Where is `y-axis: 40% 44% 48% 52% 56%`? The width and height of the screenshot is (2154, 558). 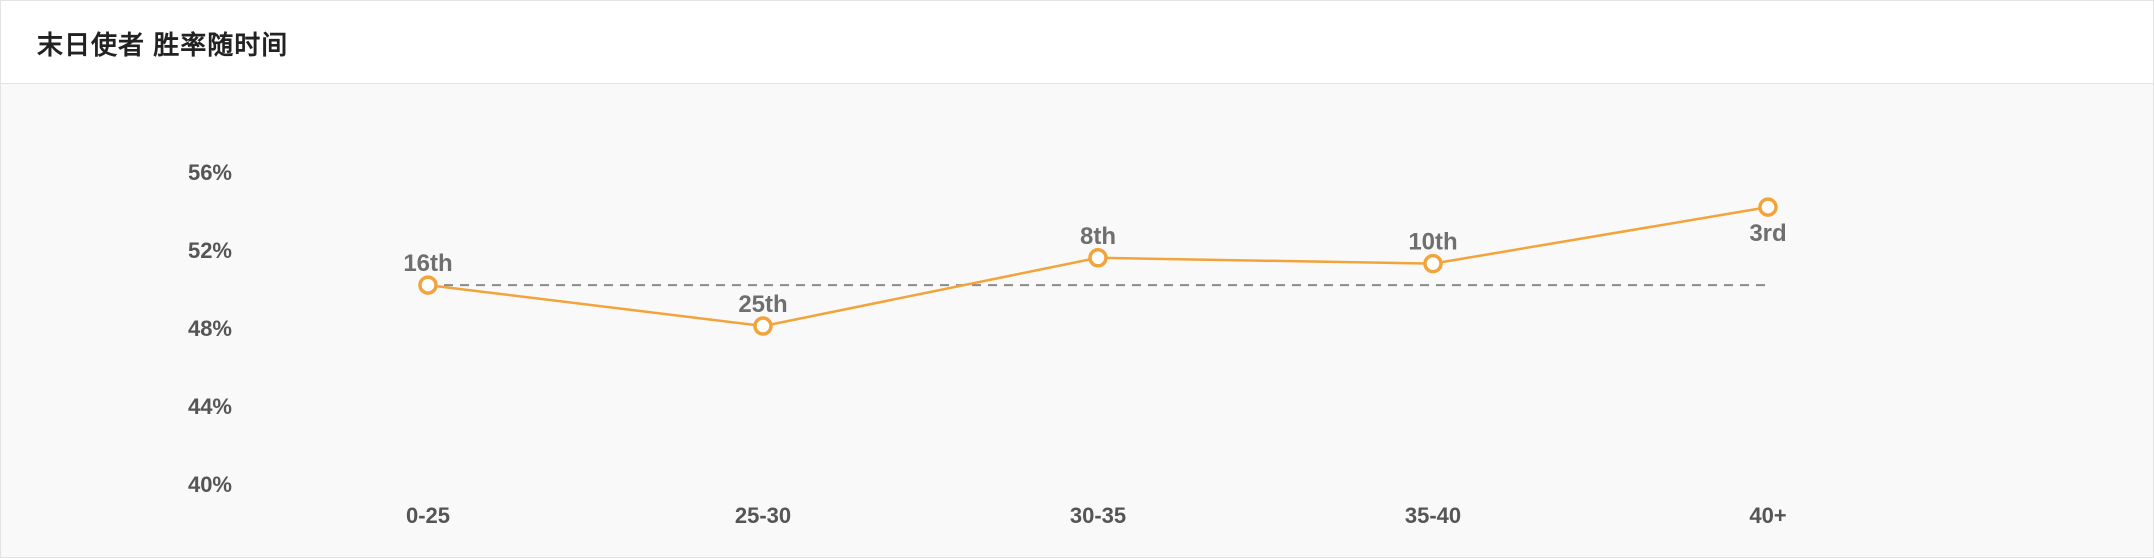 y-axis: 40% 44% 48% 52% 56% is located at coordinates (210, 328).